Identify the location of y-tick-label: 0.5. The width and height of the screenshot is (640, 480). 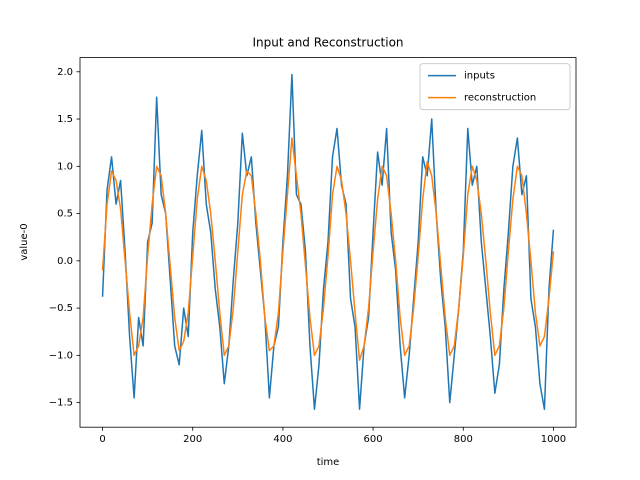
(65, 214).